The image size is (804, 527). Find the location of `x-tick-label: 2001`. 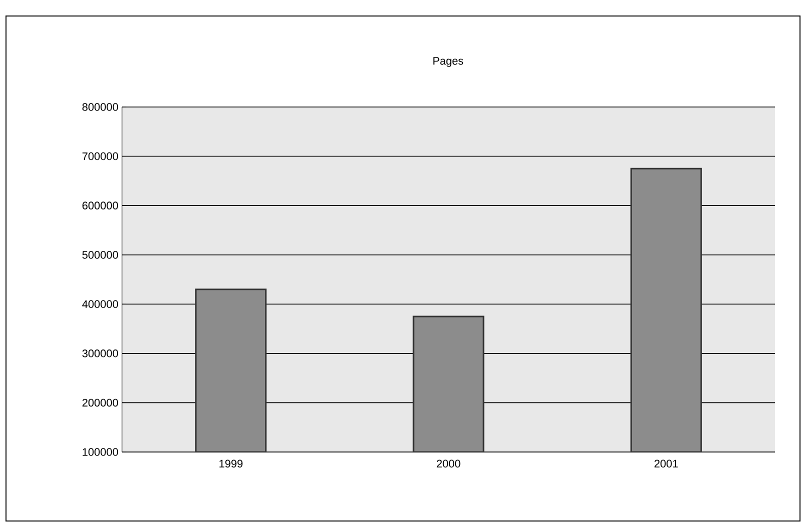

x-tick-label: 2001 is located at coordinates (666, 464).